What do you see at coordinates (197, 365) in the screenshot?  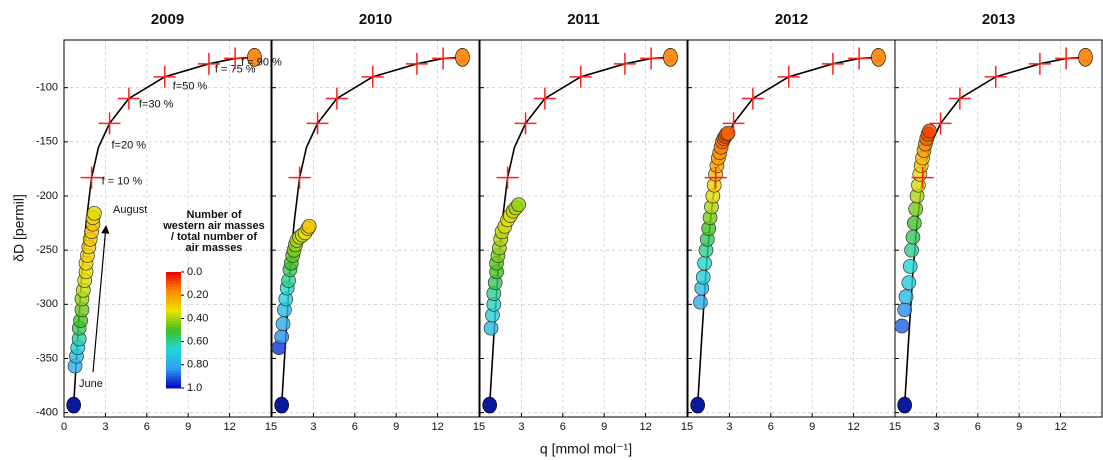 I see `colorbar-tick-label: 0.80` at bounding box center [197, 365].